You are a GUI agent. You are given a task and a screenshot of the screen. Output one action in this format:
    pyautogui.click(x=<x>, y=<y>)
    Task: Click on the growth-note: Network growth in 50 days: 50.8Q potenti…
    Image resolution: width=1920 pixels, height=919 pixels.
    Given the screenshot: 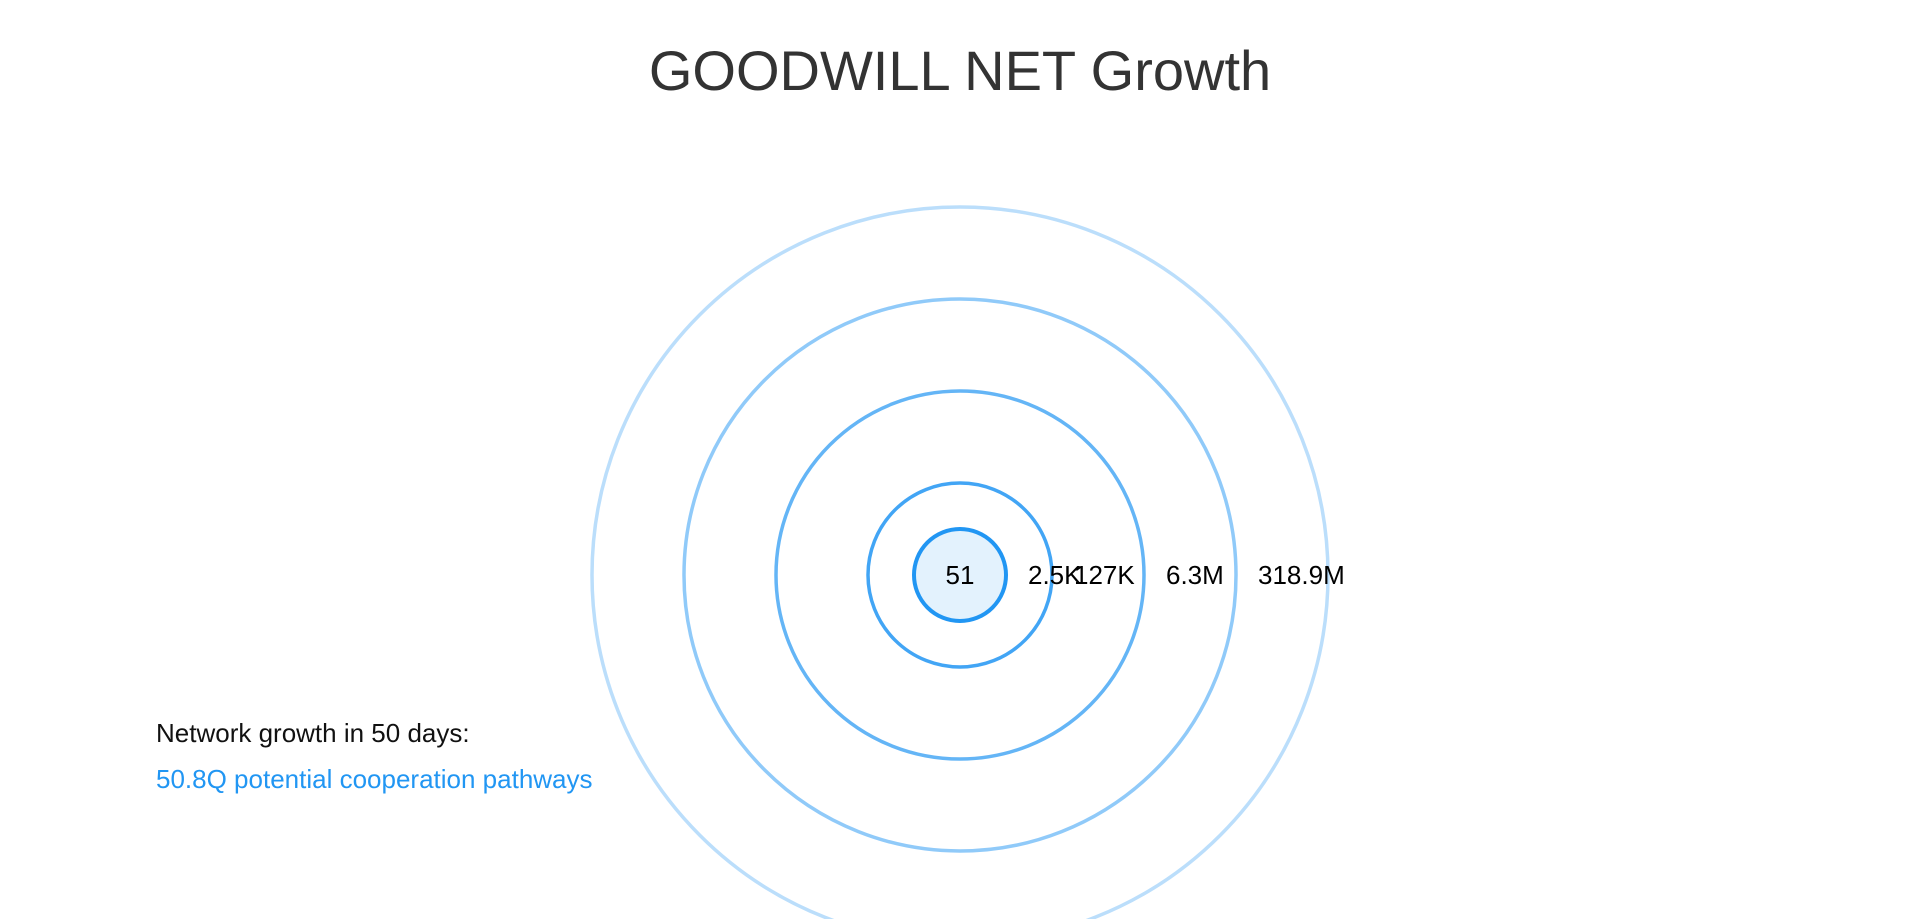 What is the action you would take?
    pyautogui.click(x=374, y=756)
    